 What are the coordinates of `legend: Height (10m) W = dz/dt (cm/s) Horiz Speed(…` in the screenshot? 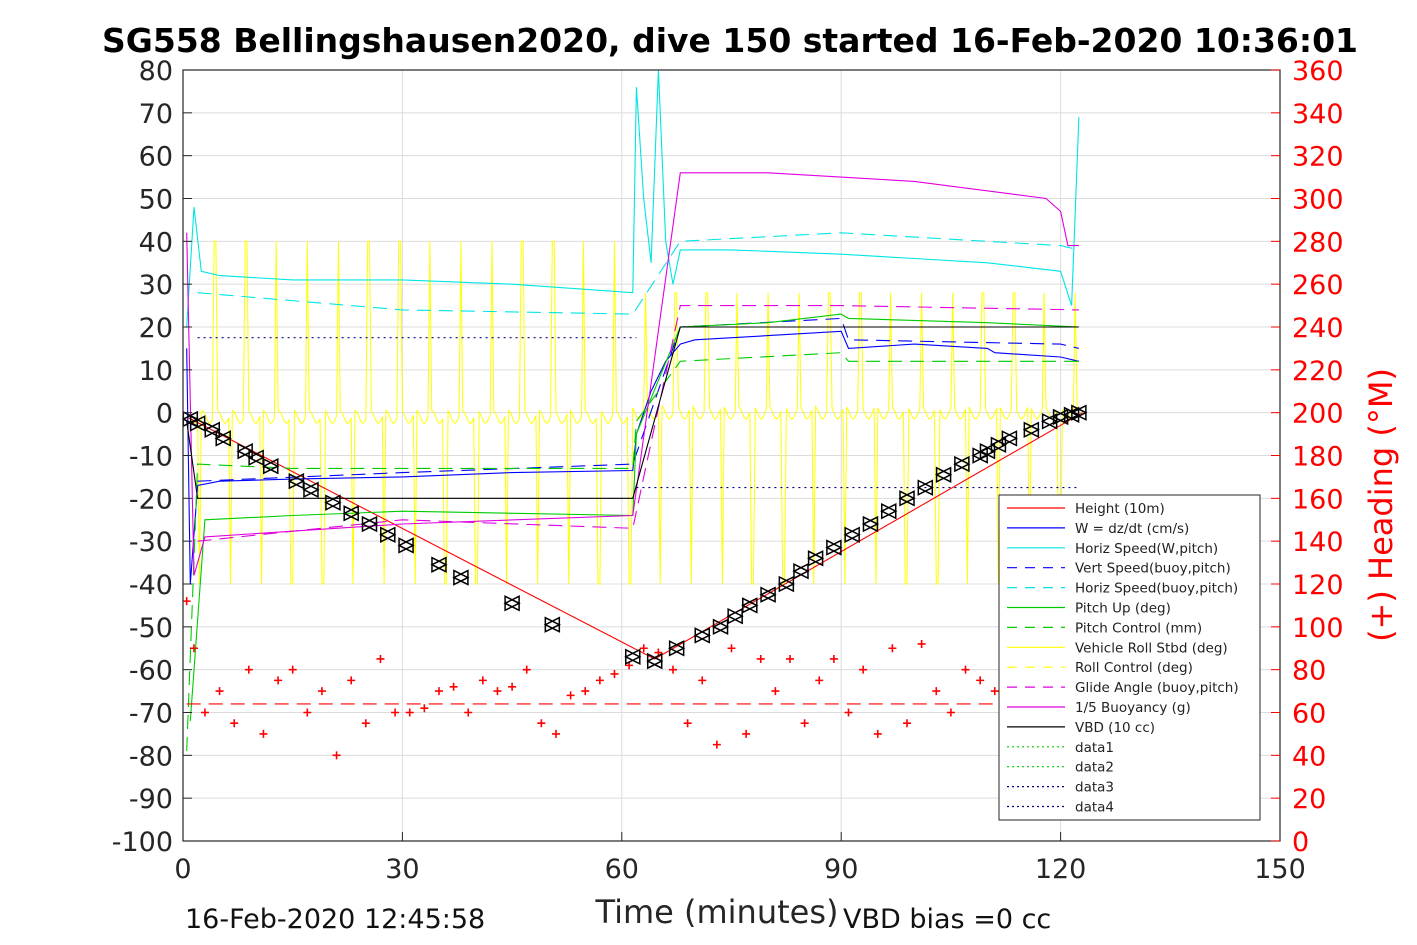 It's located at (1129, 657).